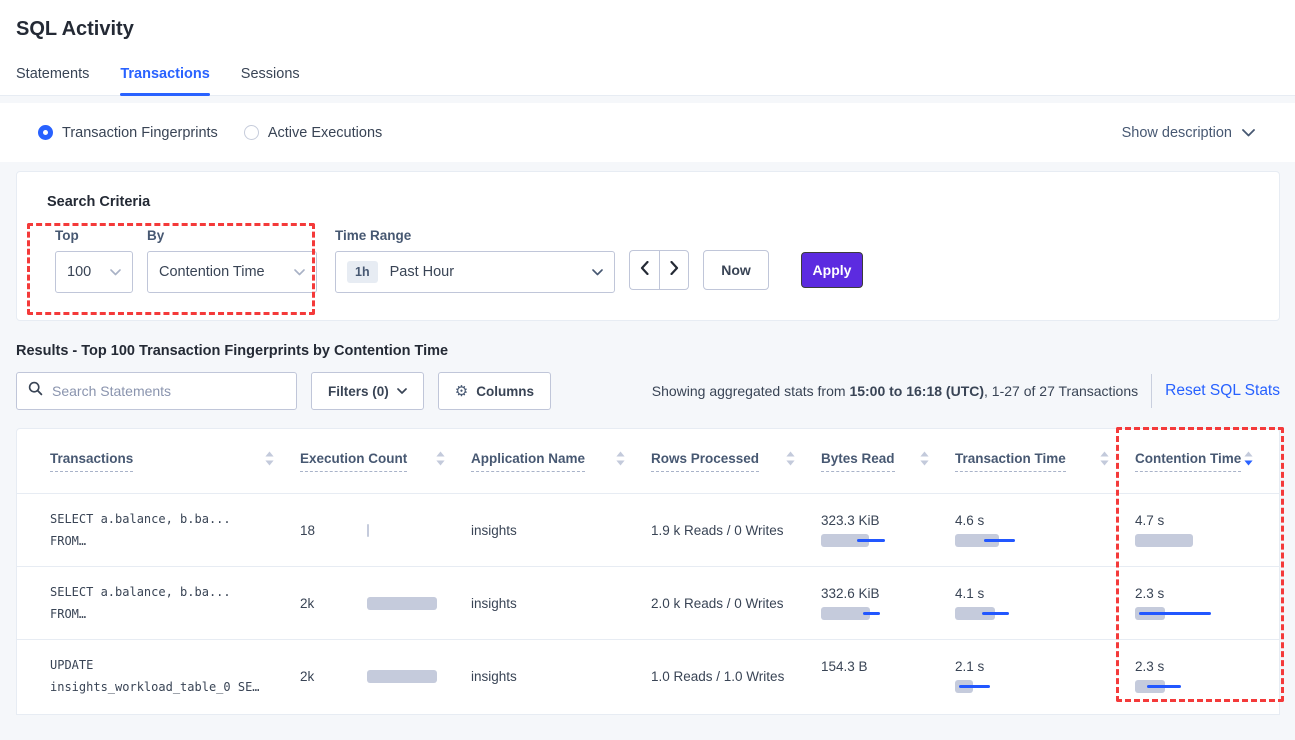 This screenshot has height=740, width=1295. Describe the element at coordinates (644, 270) in the screenshot. I see `previous-time-range-button` at that location.